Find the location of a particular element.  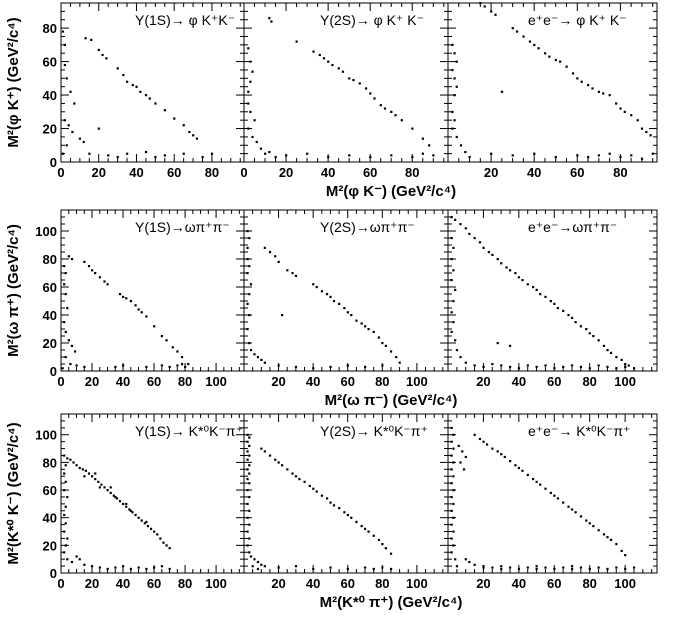

panel-title: e⁺e⁻→ωπ⁺π⁻ is located at coordinates (572, 227).